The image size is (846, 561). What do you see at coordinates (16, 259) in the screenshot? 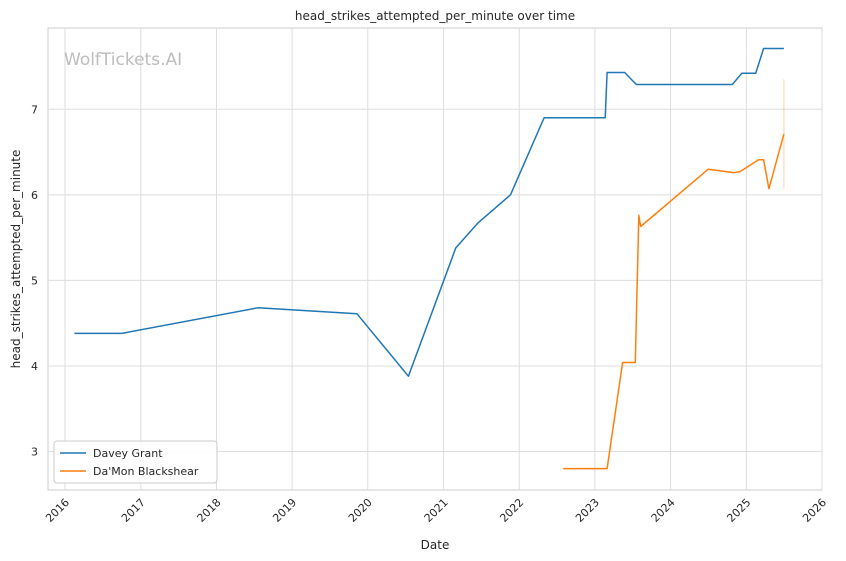
I see `y-axis-label: head_strikes_attempted_per_minute` at bounding box center [16, 259].